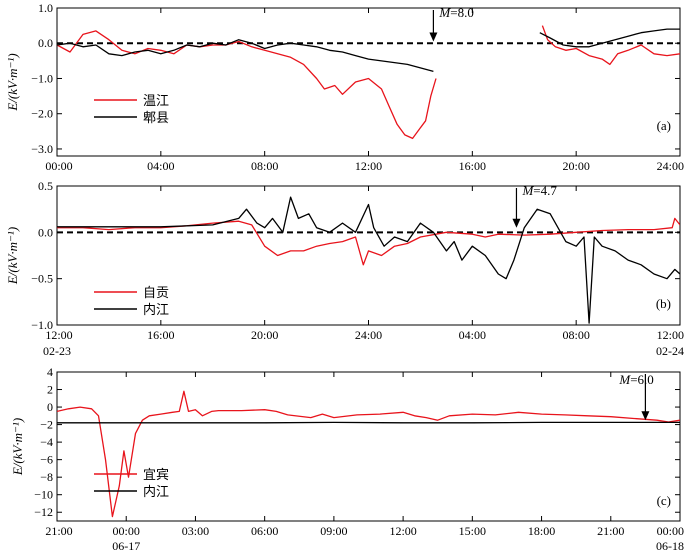  Describe the element at coordinates (333, 531) in the screenshot. I see `x-tick-label: 09:00` at that location.